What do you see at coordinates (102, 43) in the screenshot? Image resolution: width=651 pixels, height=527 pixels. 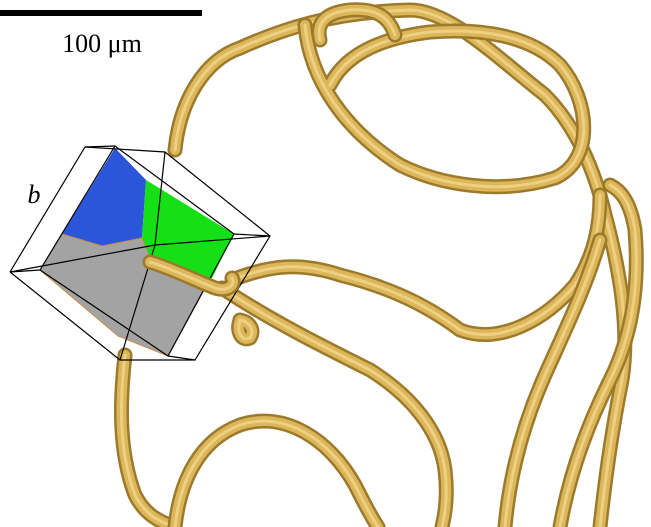 I see `scale-bar-label: 100 μm` at bounding box center [102, 43].